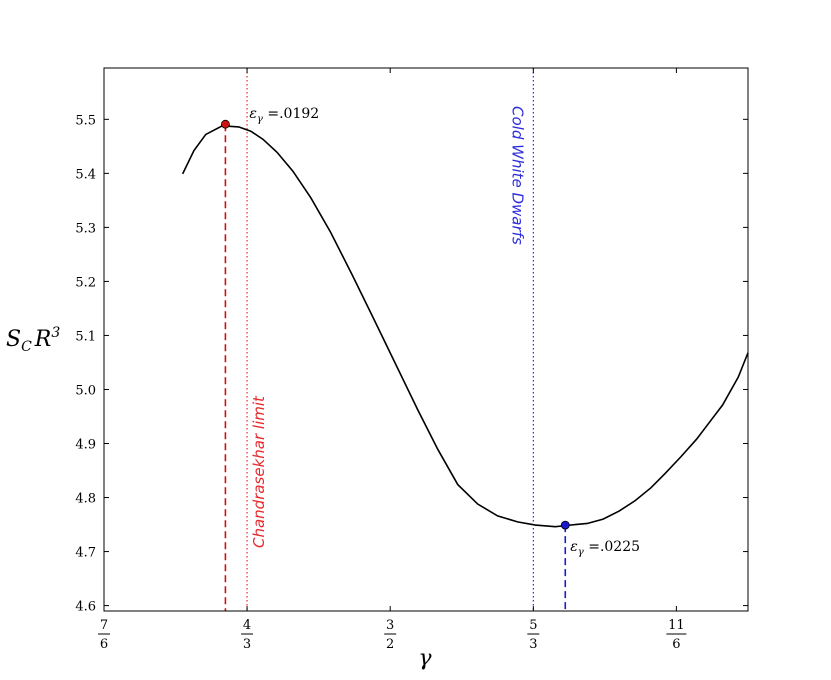 The image size is (831, 680). What do you see at coordinates (104, 644) in the screenshot?
I see `x-tick-denominator-0: 6` at bounding box center [104, 644].